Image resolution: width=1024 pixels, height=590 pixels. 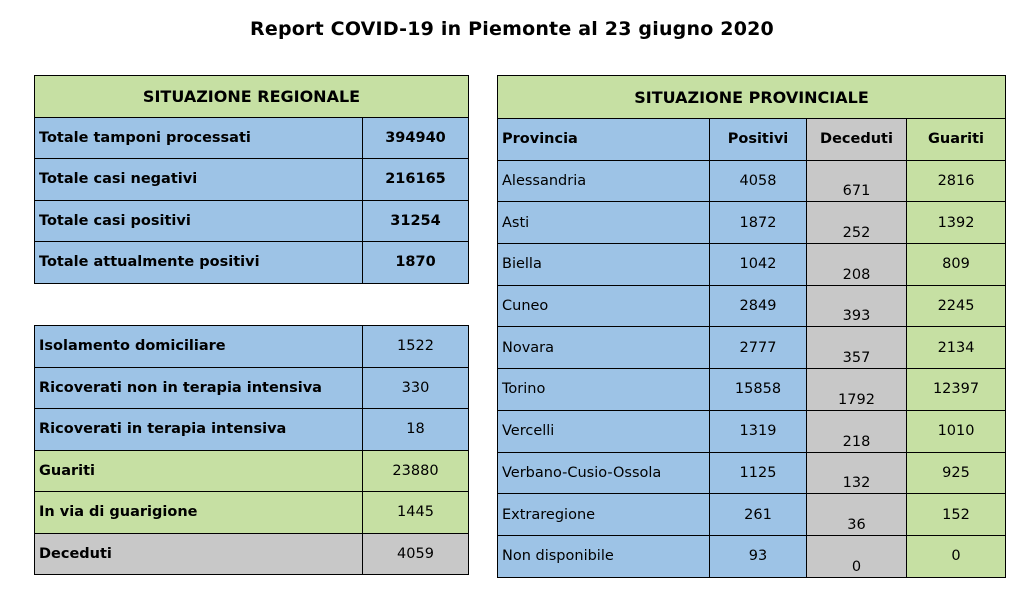 I want to click on table-row: Verbano-Cusio-Ossola 1125 132 925, so click(x=752, y=473).